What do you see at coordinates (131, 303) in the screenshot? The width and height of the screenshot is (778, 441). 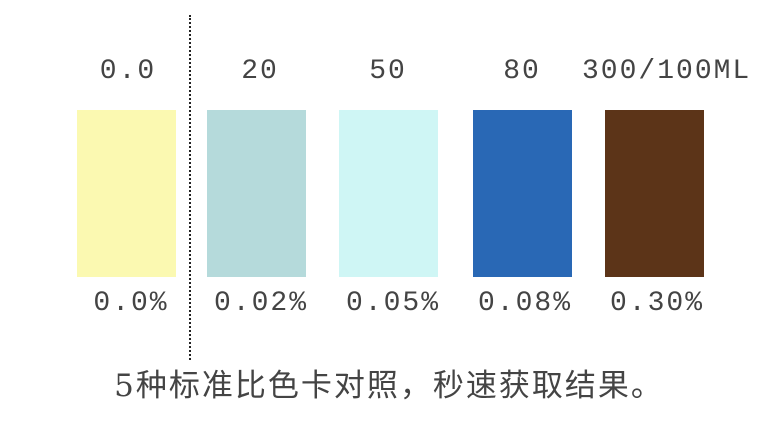 I see `swatch-percent: 0.0%` at bounding box center [131, 303].